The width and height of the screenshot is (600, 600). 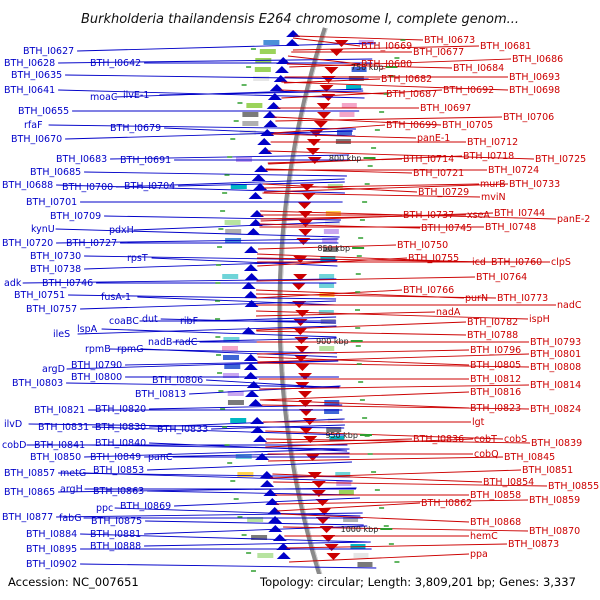 What do you see at coordinates (495, 365) in the screenshot?
I see `gene-label-reverse: BTH_I0805` at bounding box center [495, 365].